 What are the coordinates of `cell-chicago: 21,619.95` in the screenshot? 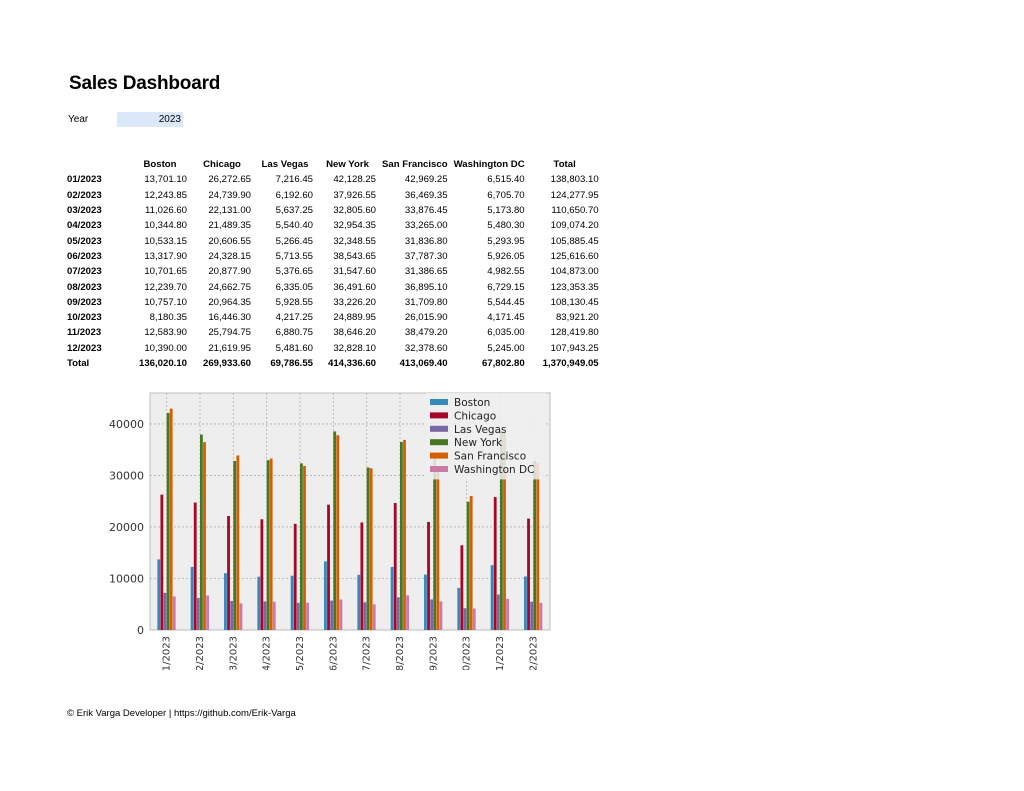 It's located at (229, 348).